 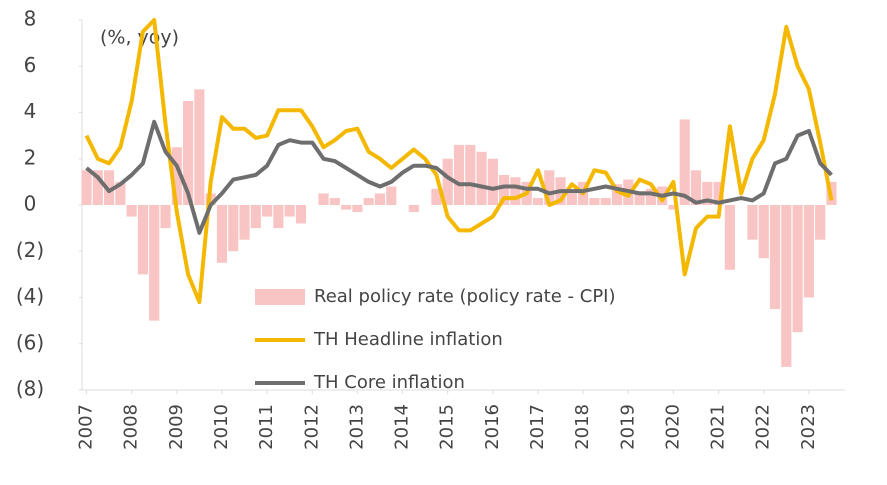 What do you see at coordinates (627, 427) in the screenshot?
I see `x-tick-label: 2019` at bounding box center [627, 427].